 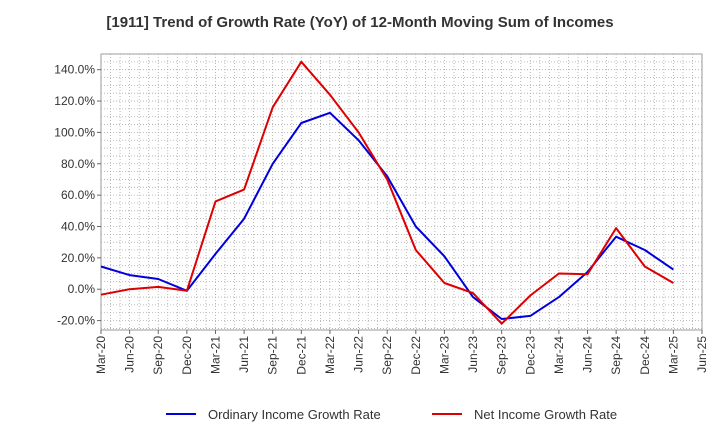 I want to click on x-tick-label: Jun-21, so click(x=244, y=354).